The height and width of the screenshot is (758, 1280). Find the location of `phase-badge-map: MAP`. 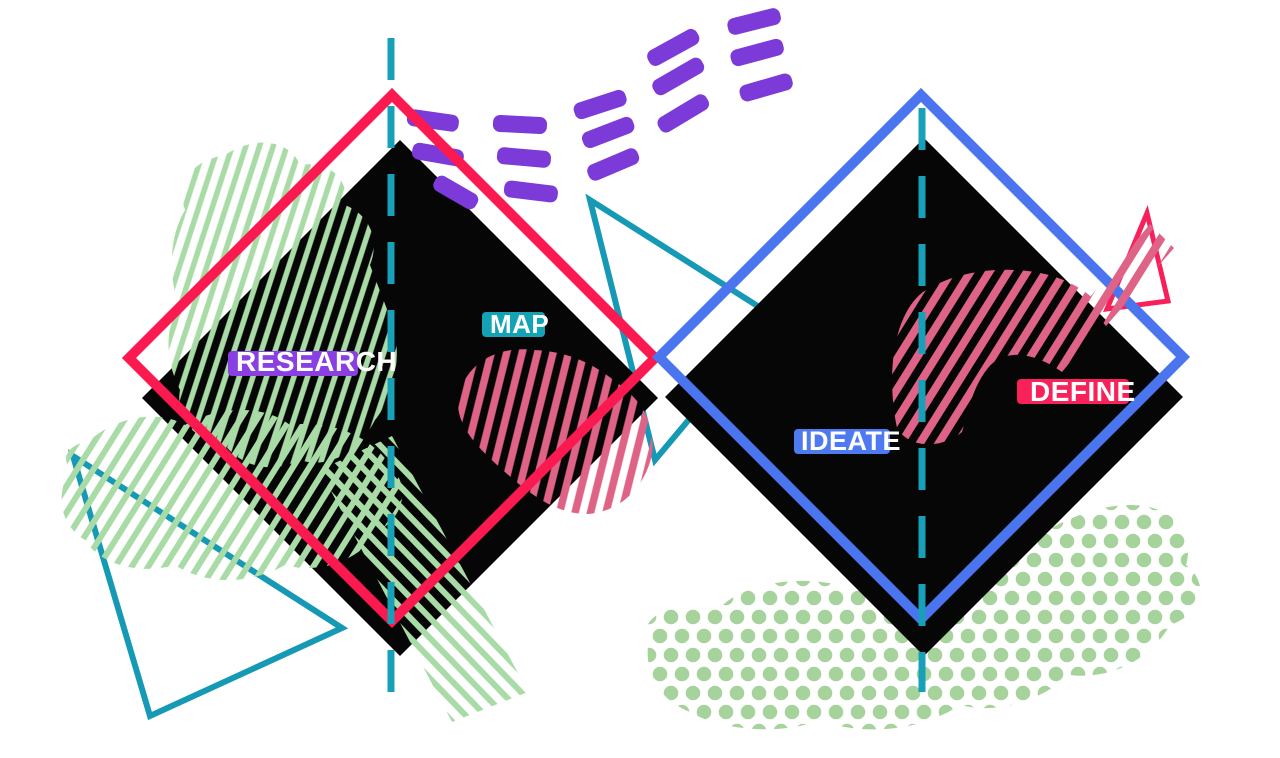

phase-badge-map: MAP is located at coordinates (515, 324).